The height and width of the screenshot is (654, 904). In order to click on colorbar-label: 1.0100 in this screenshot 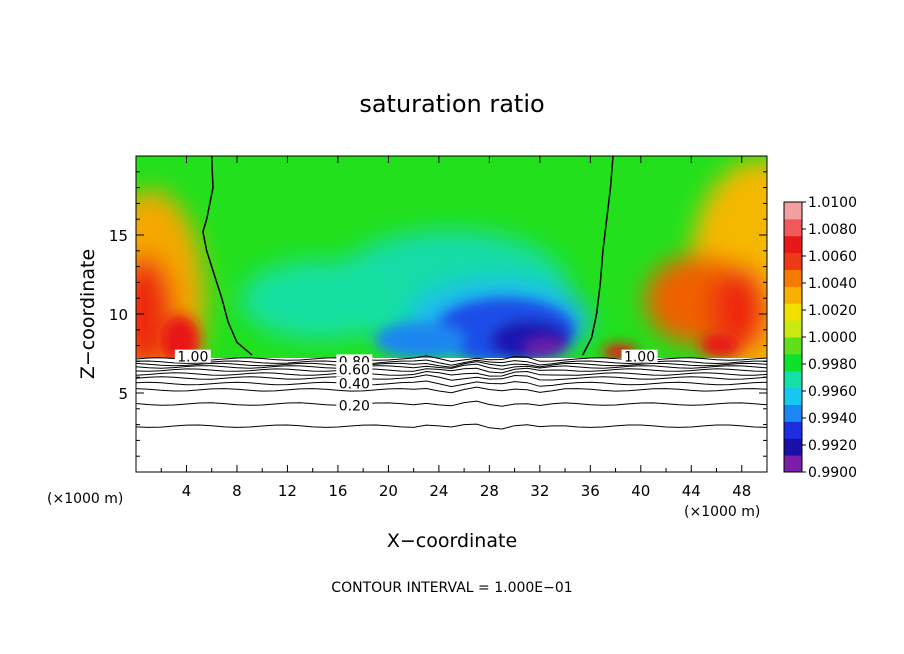, I will do `click(832, 203)`.